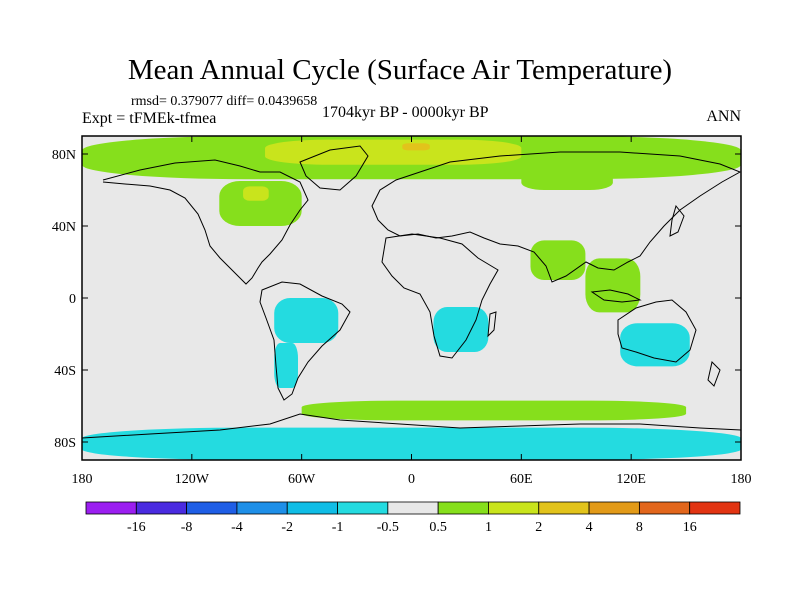 The height and width of the screenshot is (600, 800). What do you see at coordinates (416, 147) in the screenshot?
I see `region-arctic-hotspot` at bounding box center [416, 147].